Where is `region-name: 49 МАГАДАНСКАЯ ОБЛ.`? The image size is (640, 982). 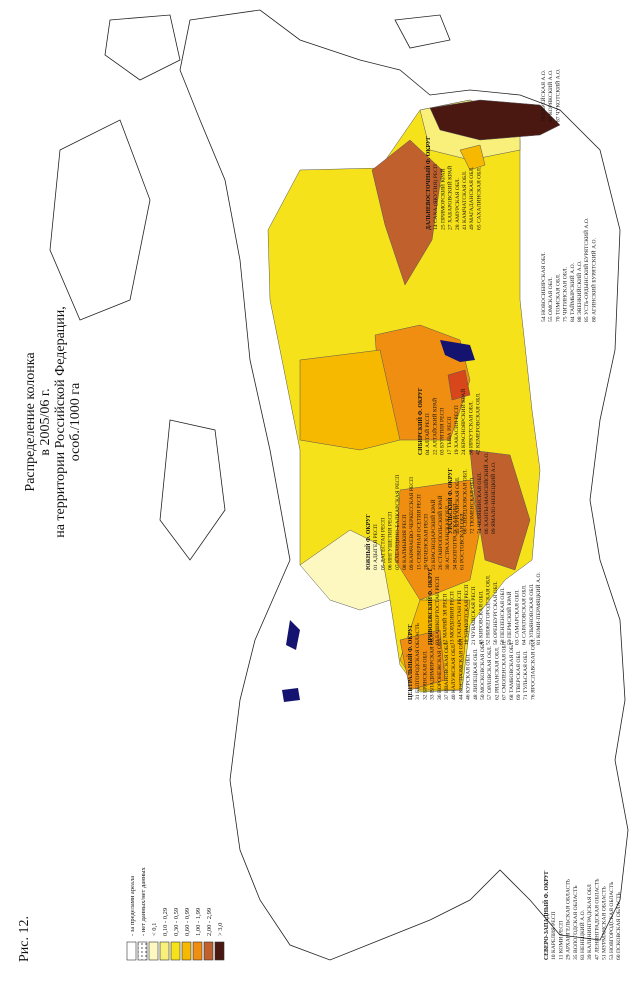 region-name: 49 МАГАДАНСКАЯ ОБЛ. is located at coordinates (472, 198).